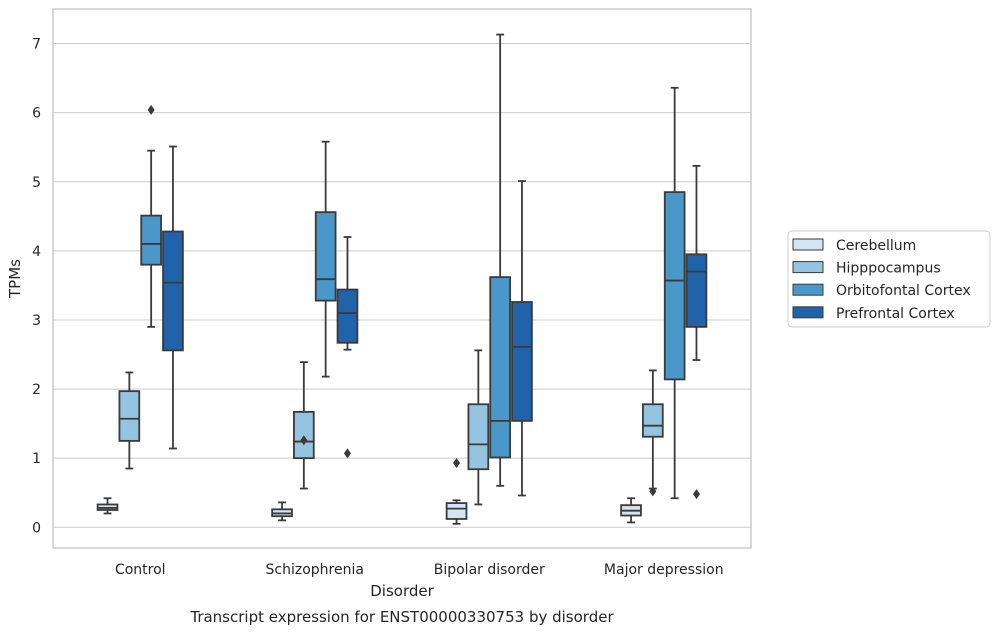 The image size is (999, 634). Describe the element at coordinates (664, 570) in the screenshot. I see `x-tick-label: Major depression` at that location.